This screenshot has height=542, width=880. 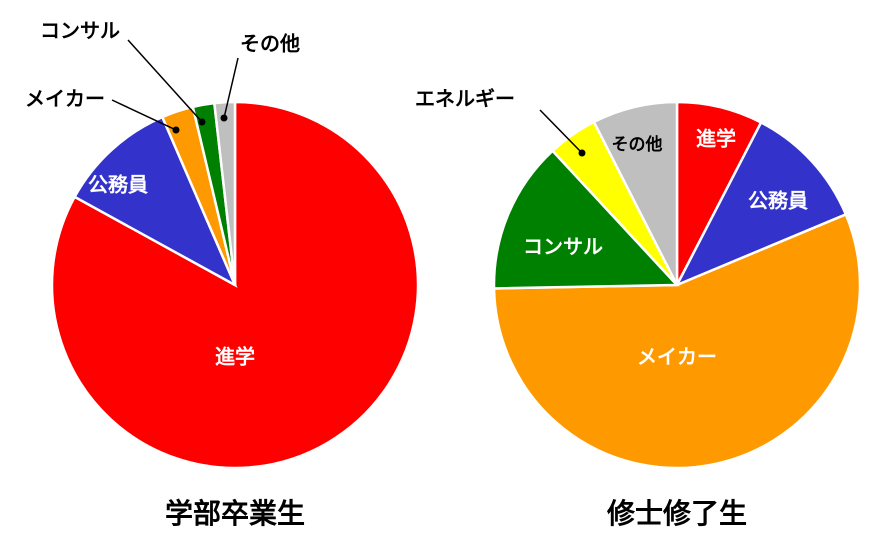 What do you see at coordinates (235, 513) in the screenshot?
I see `chart-title: 学部卒業生` at bounding box center [235, 513].